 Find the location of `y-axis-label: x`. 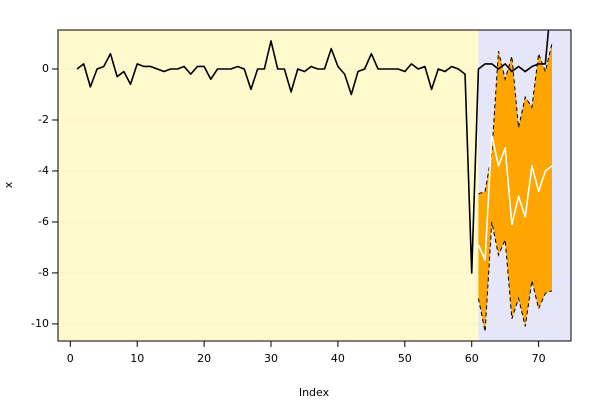

y-axis-label: x is located at coordinates (8, 184).